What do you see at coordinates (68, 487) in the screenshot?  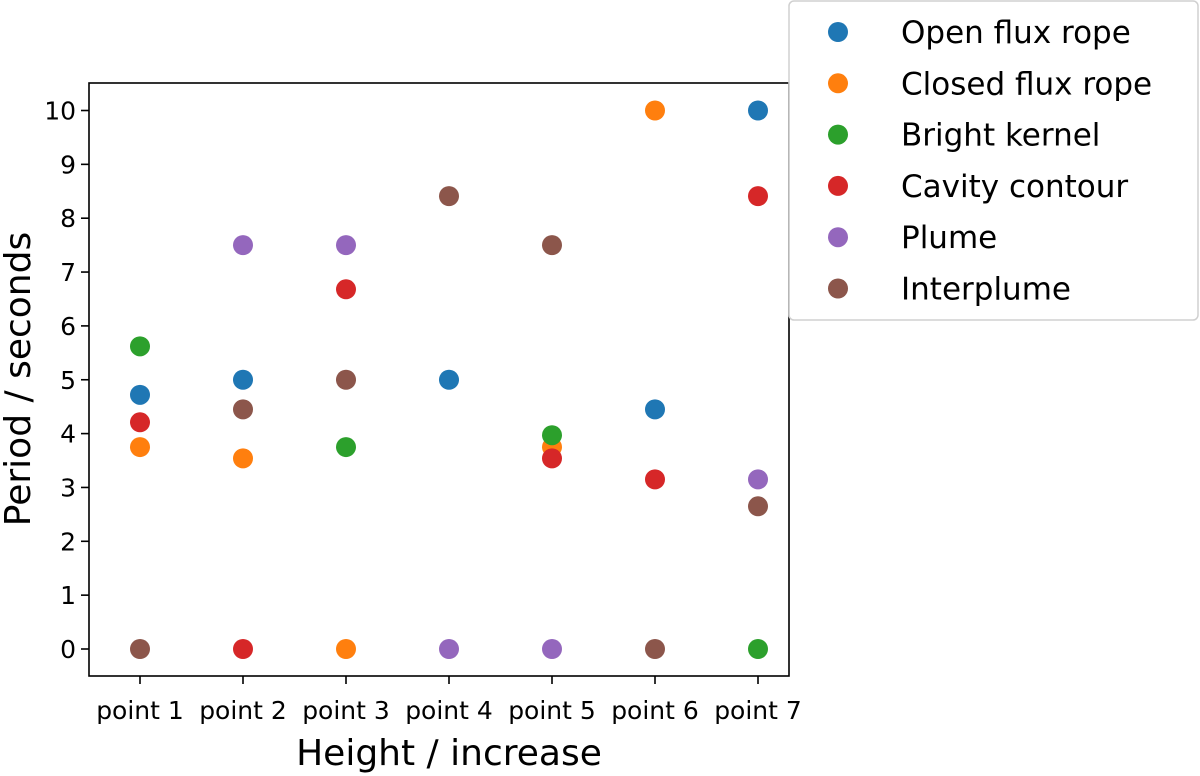 I see `y-tick-label: 3` at bounding box center [68, 487].